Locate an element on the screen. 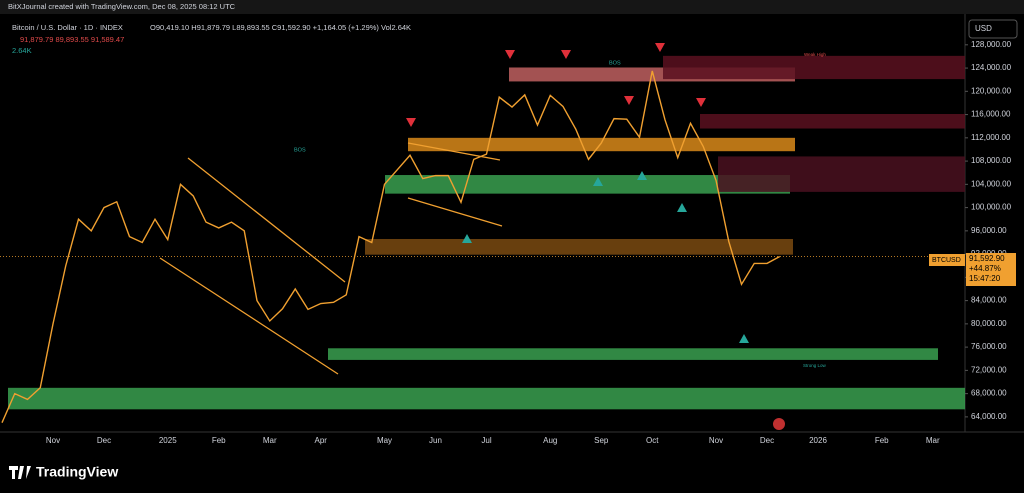 The width and height of the screenshot is (1024, 493). y-tick-label: 108,000.00 is located at coordinates (991, 160).